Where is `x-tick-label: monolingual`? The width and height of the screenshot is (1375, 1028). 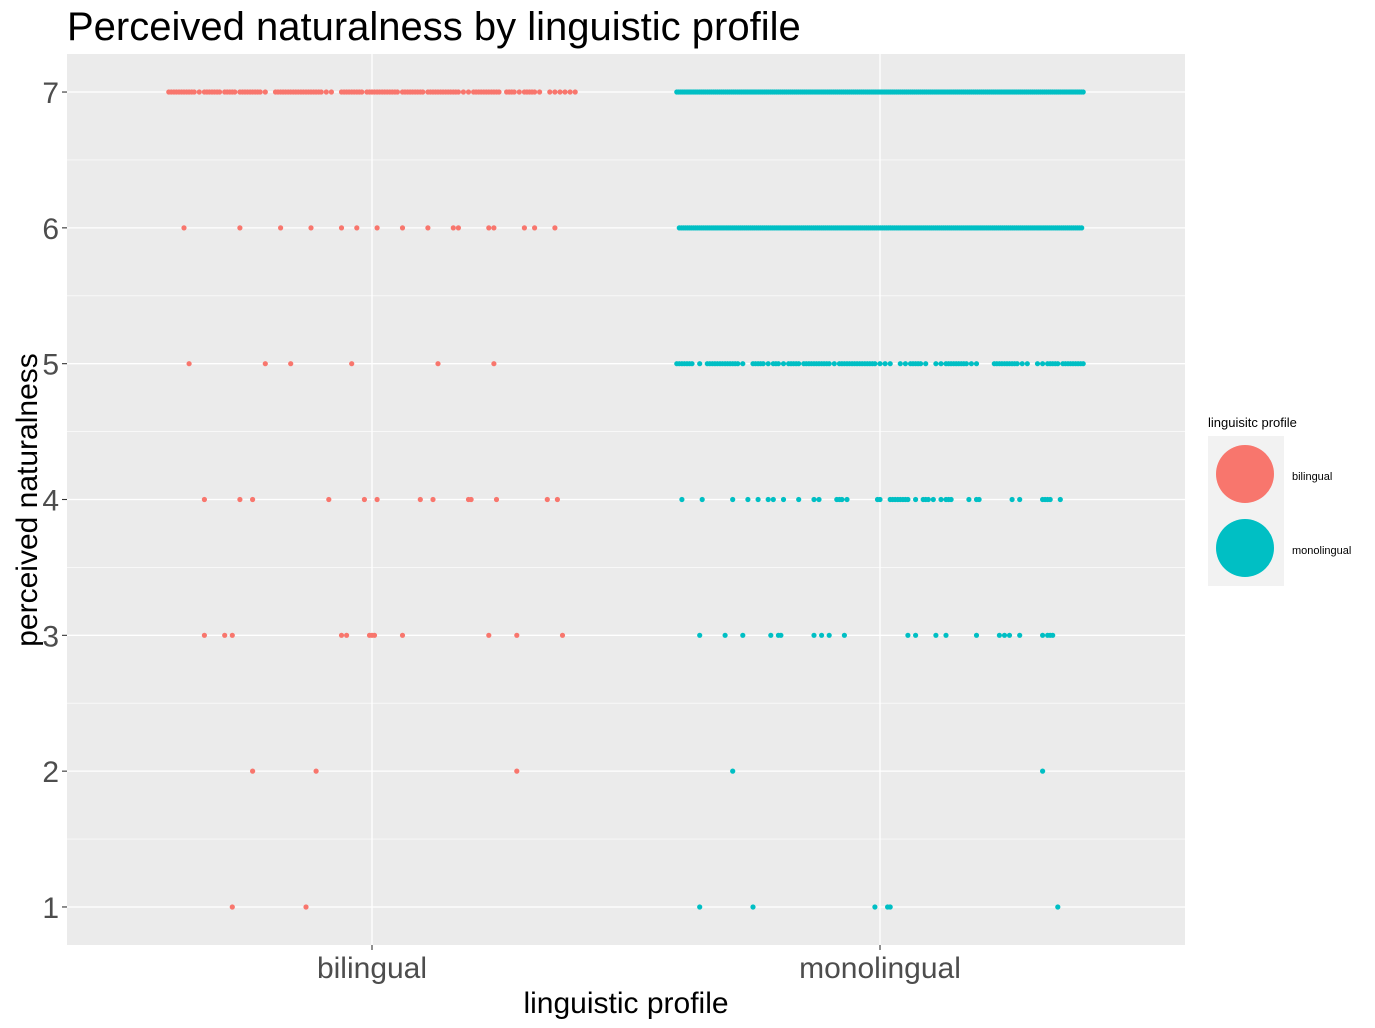
x-tick-label: monolingual is located at coordinates (880, 968).